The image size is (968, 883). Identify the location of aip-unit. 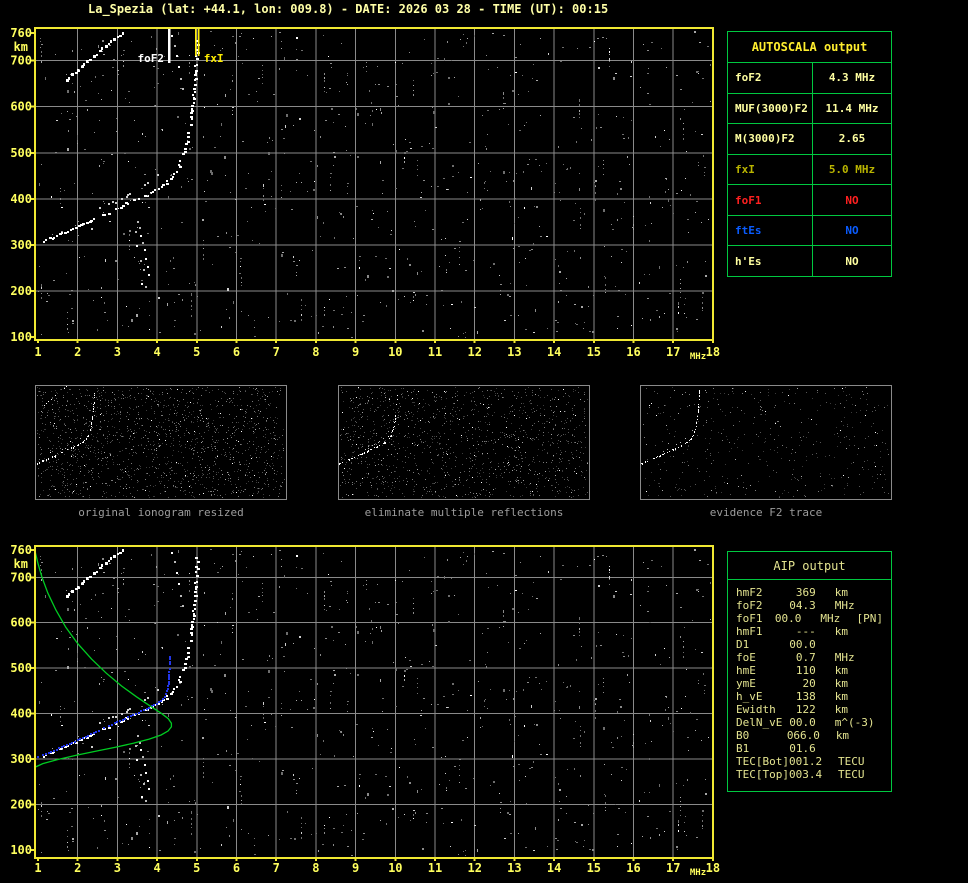
(849, 748).